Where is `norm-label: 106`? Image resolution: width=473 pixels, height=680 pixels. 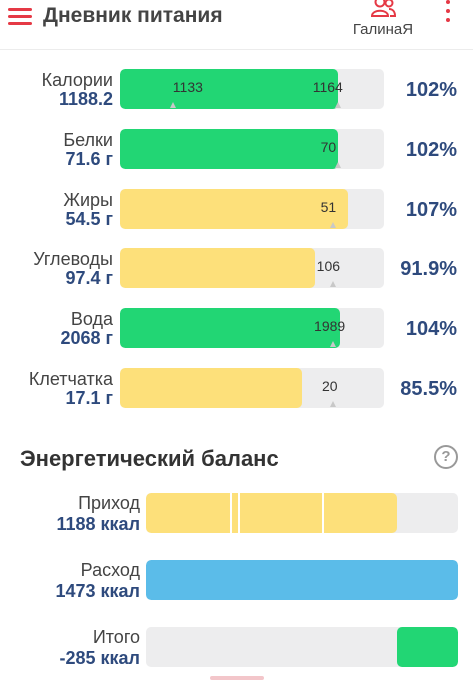
norm-label: 106 is located at coordinates (328, 266).